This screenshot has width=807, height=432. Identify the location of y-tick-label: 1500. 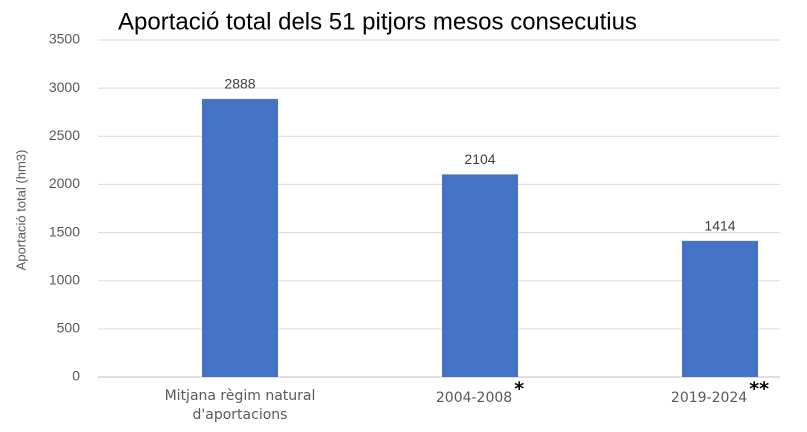
(64, 231).